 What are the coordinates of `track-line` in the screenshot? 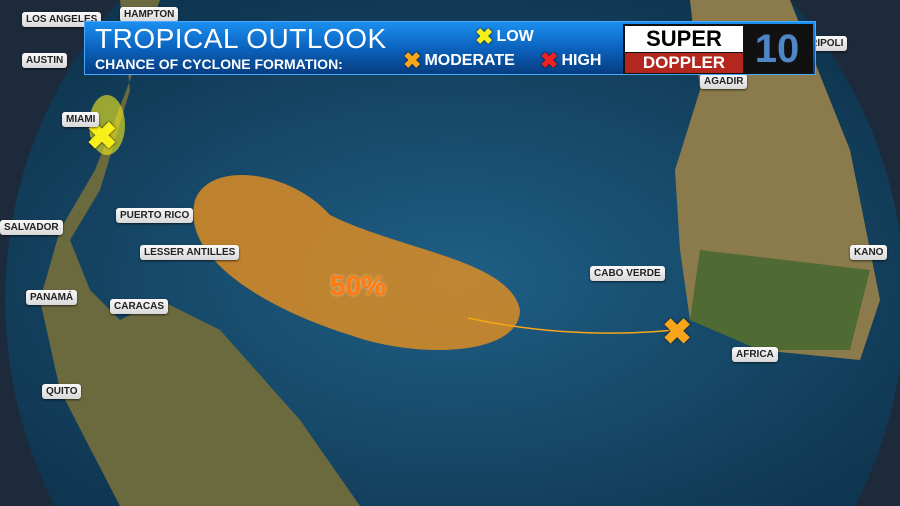 It's located at (571, 325).